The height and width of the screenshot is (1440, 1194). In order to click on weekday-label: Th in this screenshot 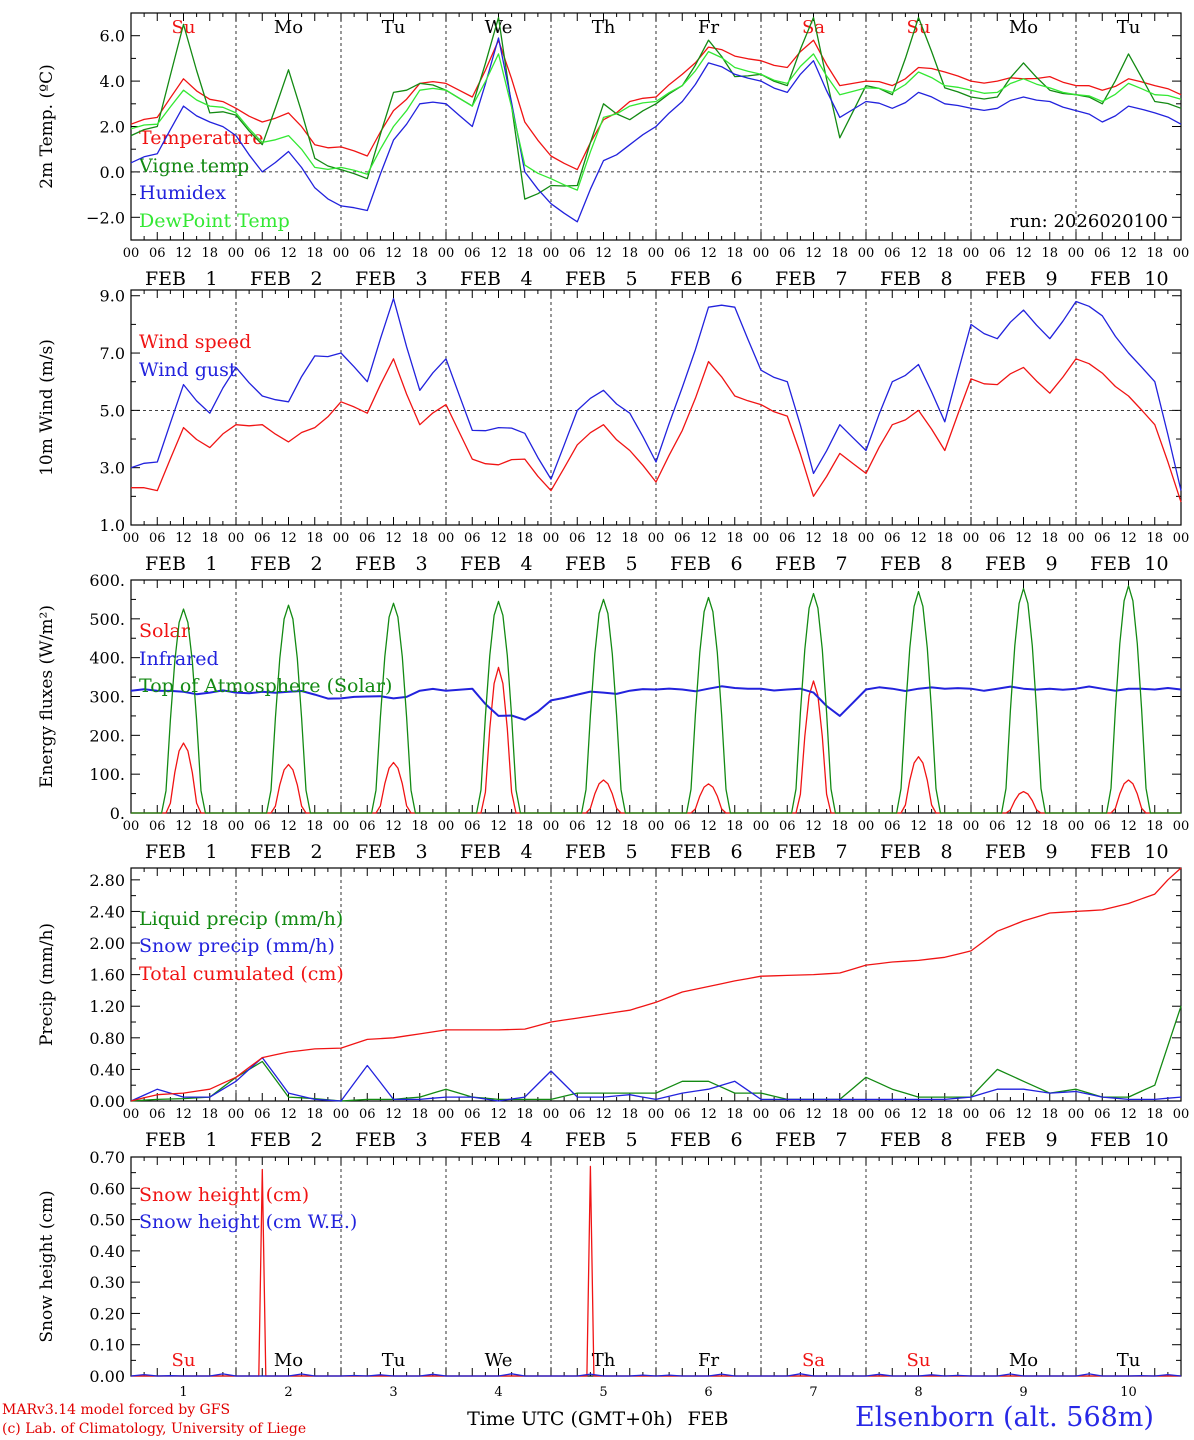, I will do `click(604, 1360)`.